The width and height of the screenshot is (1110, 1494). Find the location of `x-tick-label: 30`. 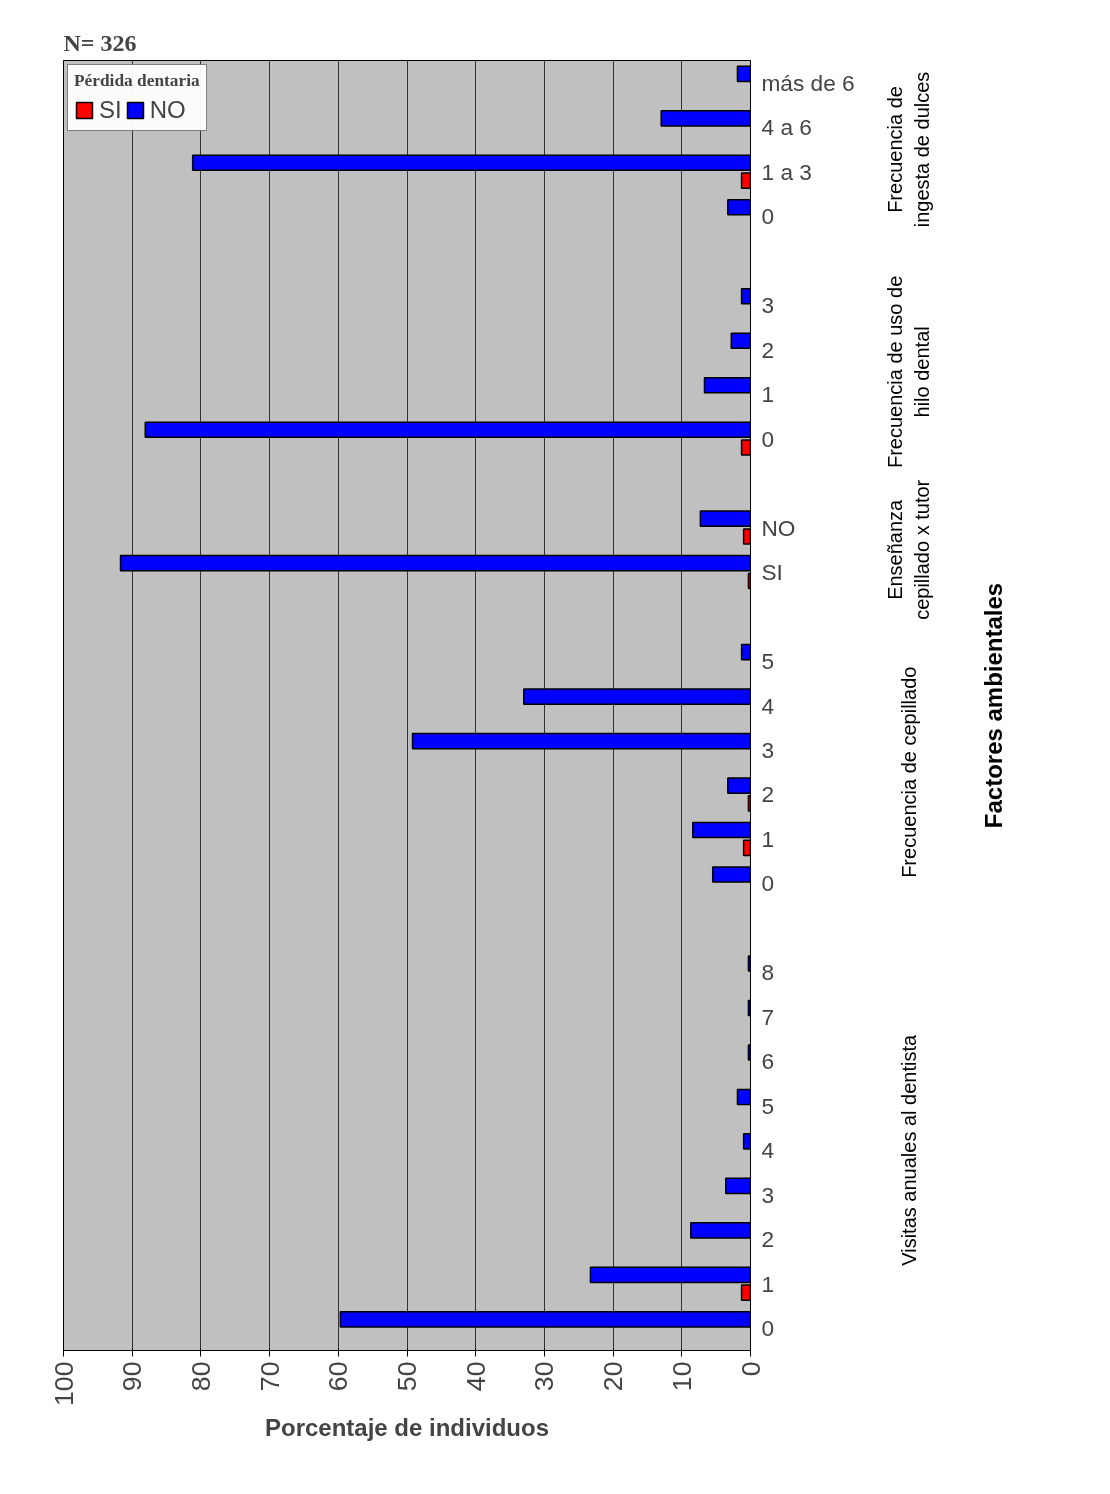

x-tick-label: 30 is located at coordinates (544, 1376).